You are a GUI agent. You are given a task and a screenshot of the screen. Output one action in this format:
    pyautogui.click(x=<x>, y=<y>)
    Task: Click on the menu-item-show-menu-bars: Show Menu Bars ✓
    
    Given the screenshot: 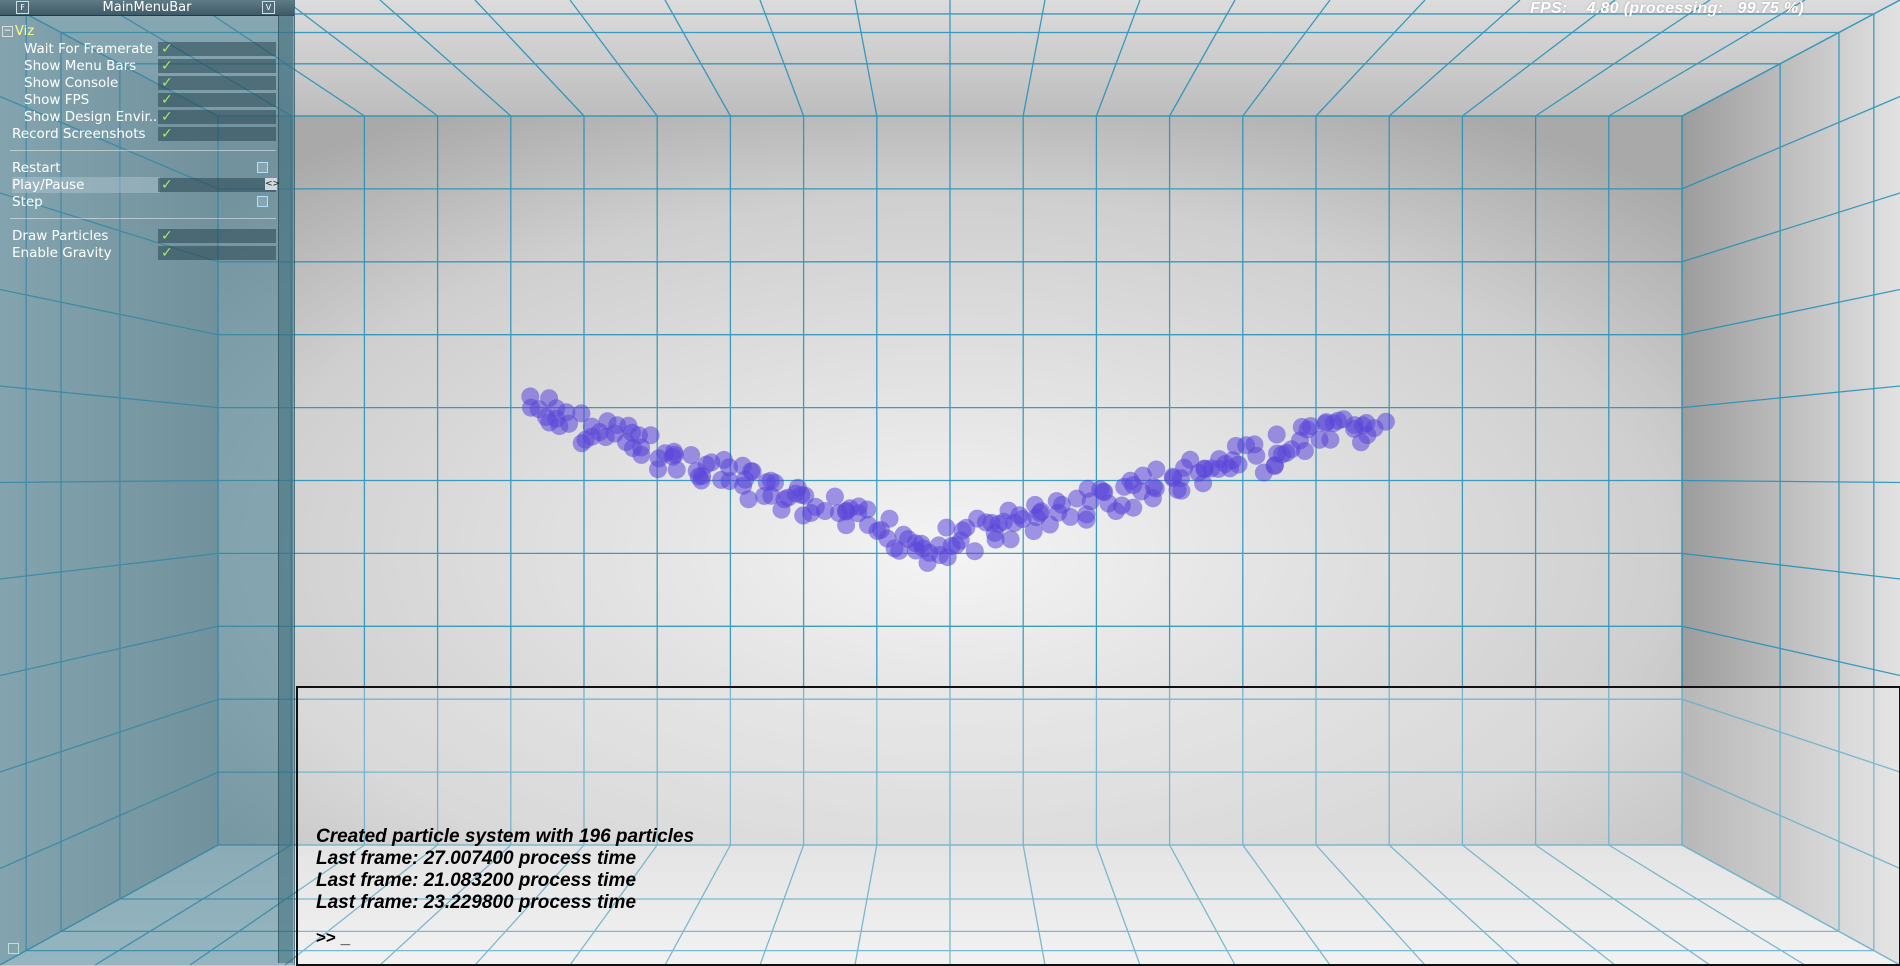 What is the action you would take?
    pyautogui.click(x=139, y=66)
    